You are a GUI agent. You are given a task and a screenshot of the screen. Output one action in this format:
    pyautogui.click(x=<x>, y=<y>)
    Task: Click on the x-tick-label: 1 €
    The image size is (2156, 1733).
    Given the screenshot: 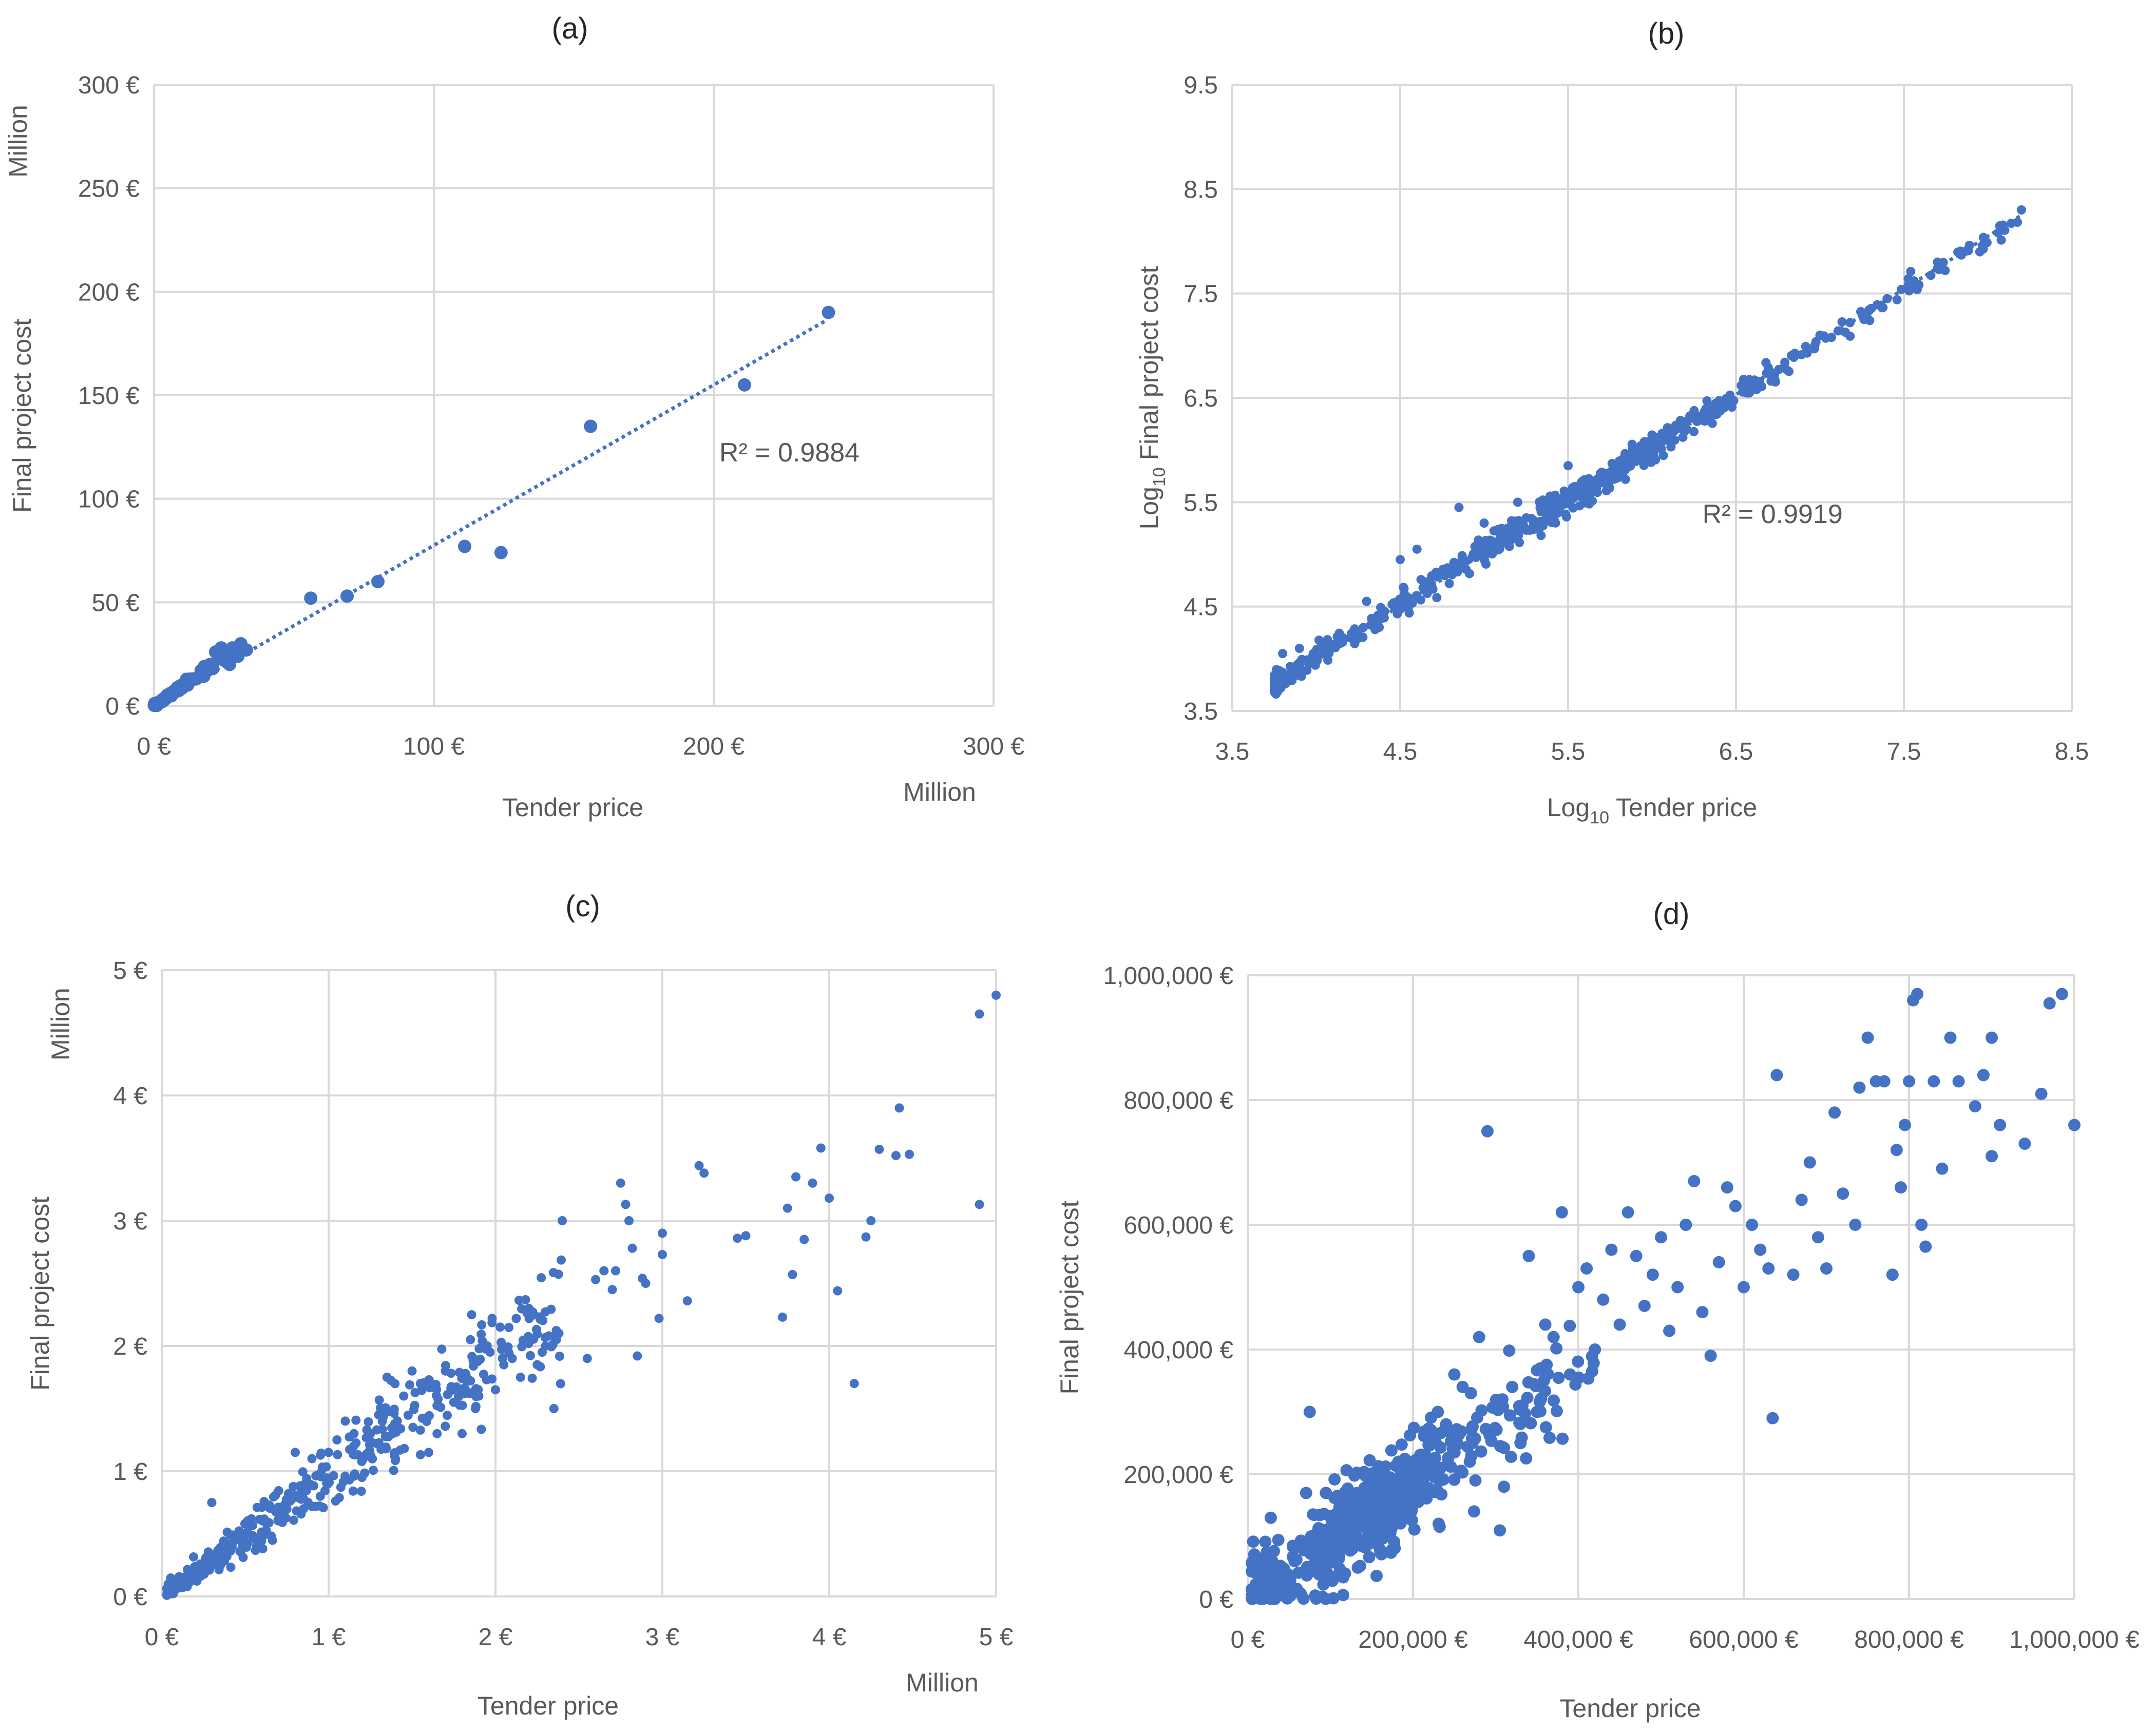 What is the action you would take?
    pyautogui.click(x=329, y=1637)
    